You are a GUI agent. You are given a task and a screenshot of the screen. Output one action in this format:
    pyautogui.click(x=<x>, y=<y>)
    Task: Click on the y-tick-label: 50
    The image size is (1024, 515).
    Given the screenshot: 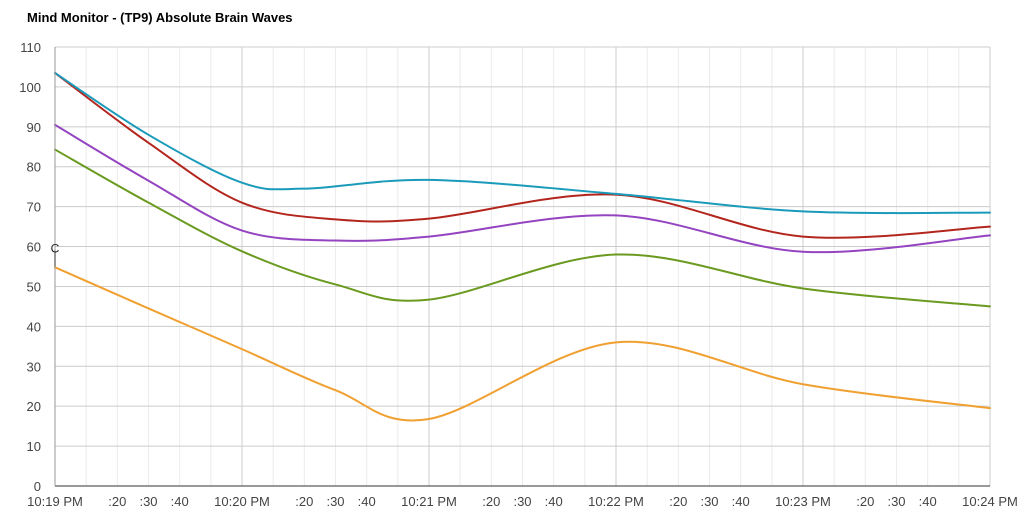 What is the action you would take?
    pyautogui.click(x=34, y=286)
    